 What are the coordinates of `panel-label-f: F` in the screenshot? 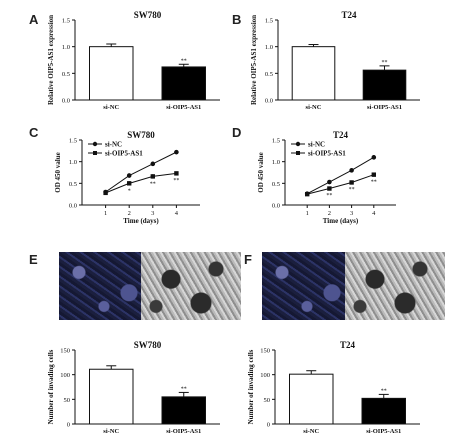 It's located at (248, 259).